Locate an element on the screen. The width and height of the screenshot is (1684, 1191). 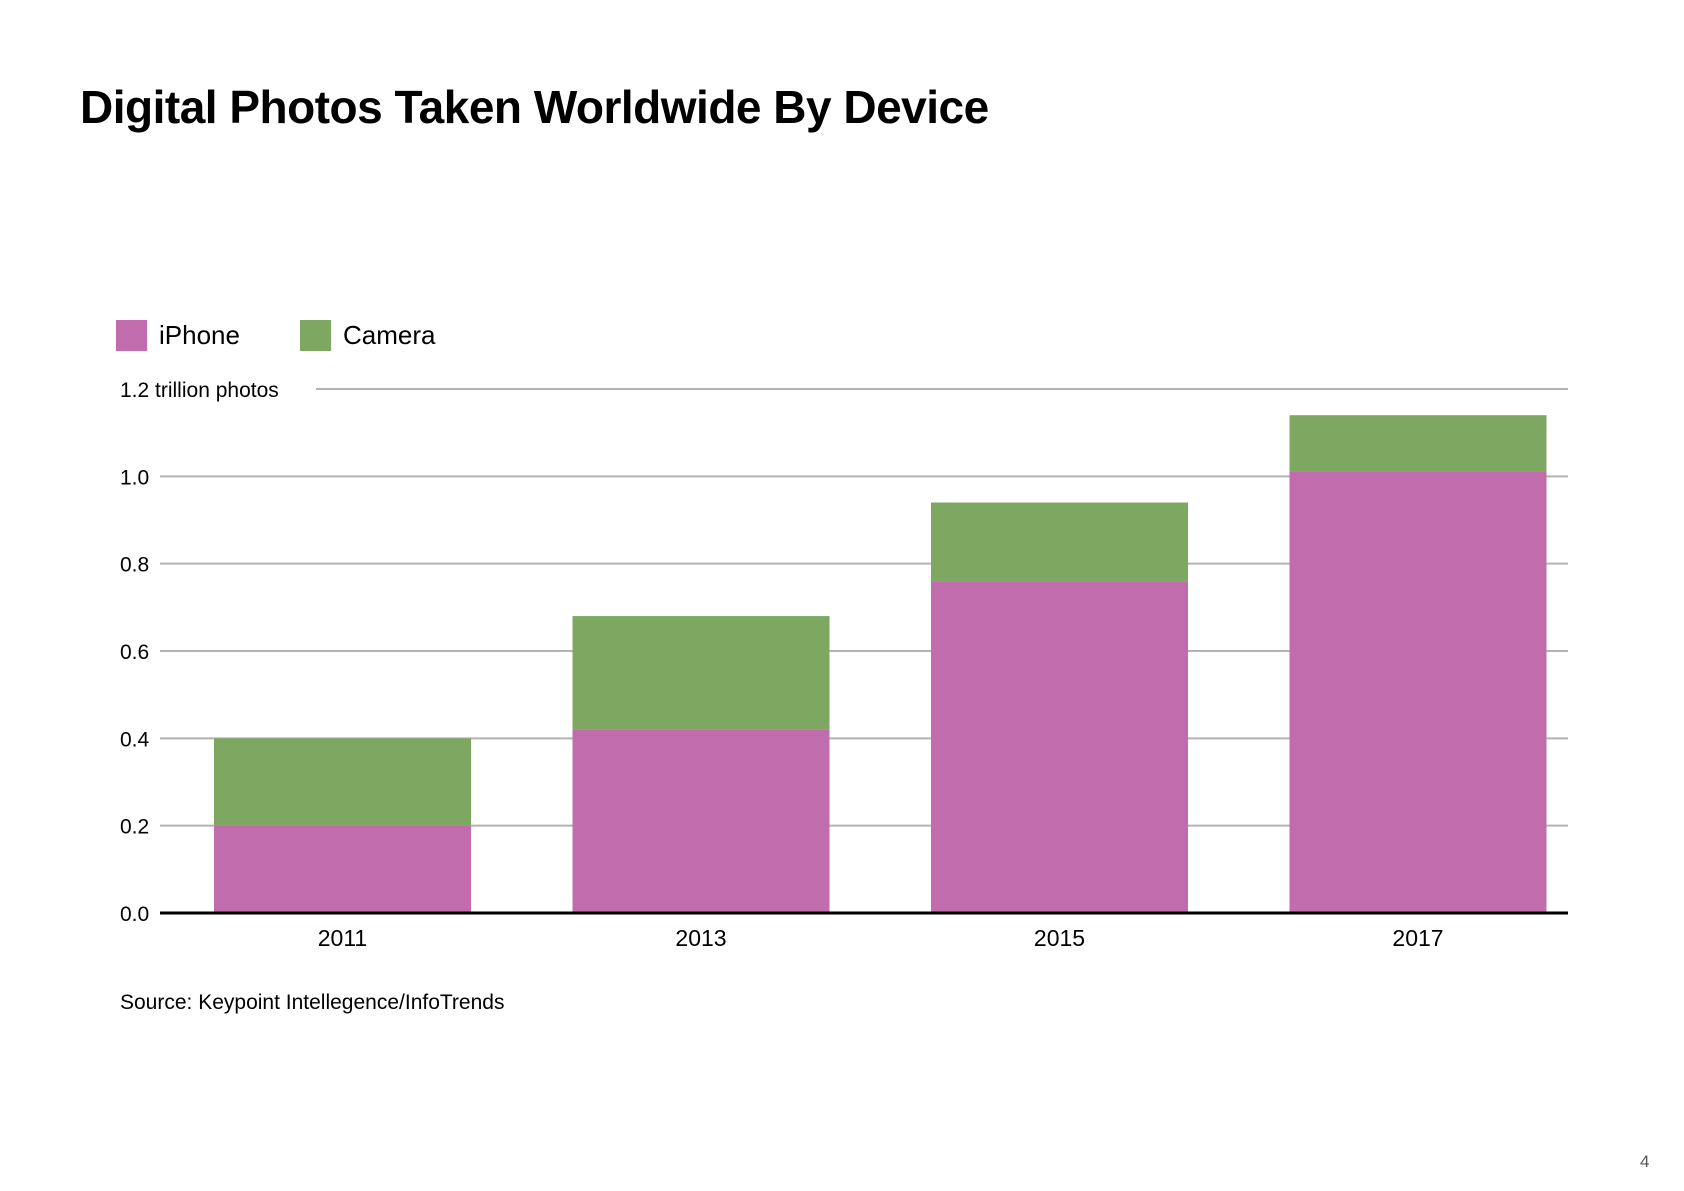
y-tick-label: 1.2 trillion photos is located at coordinates (199, 390).